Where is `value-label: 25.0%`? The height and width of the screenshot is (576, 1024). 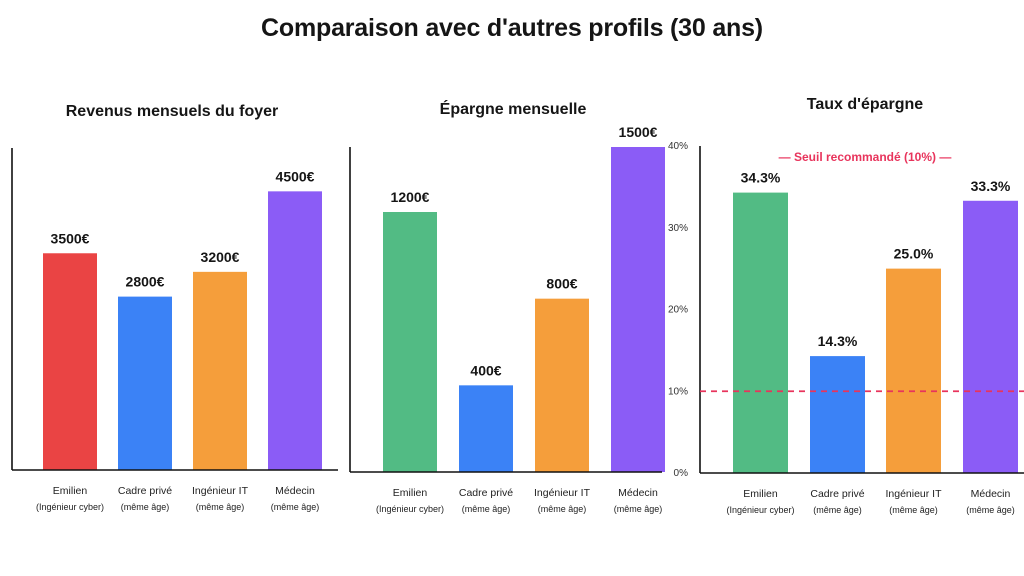 value-label: 25.0% is located at coordinates (914, 254).